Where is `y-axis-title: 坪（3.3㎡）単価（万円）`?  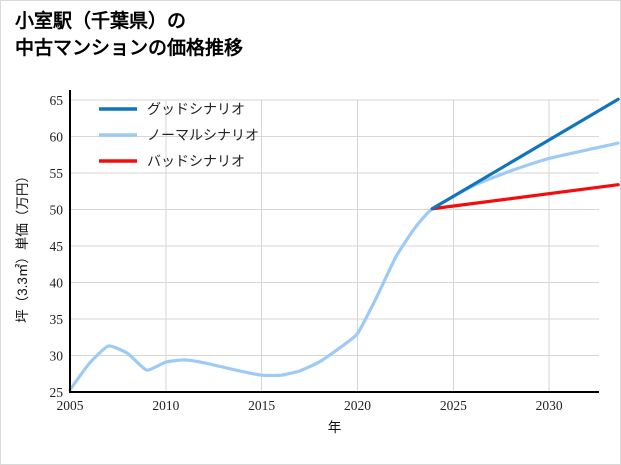
y-axis-title: 坪（3.3㎡）単価（万円） is located at coordinates (22, 246).